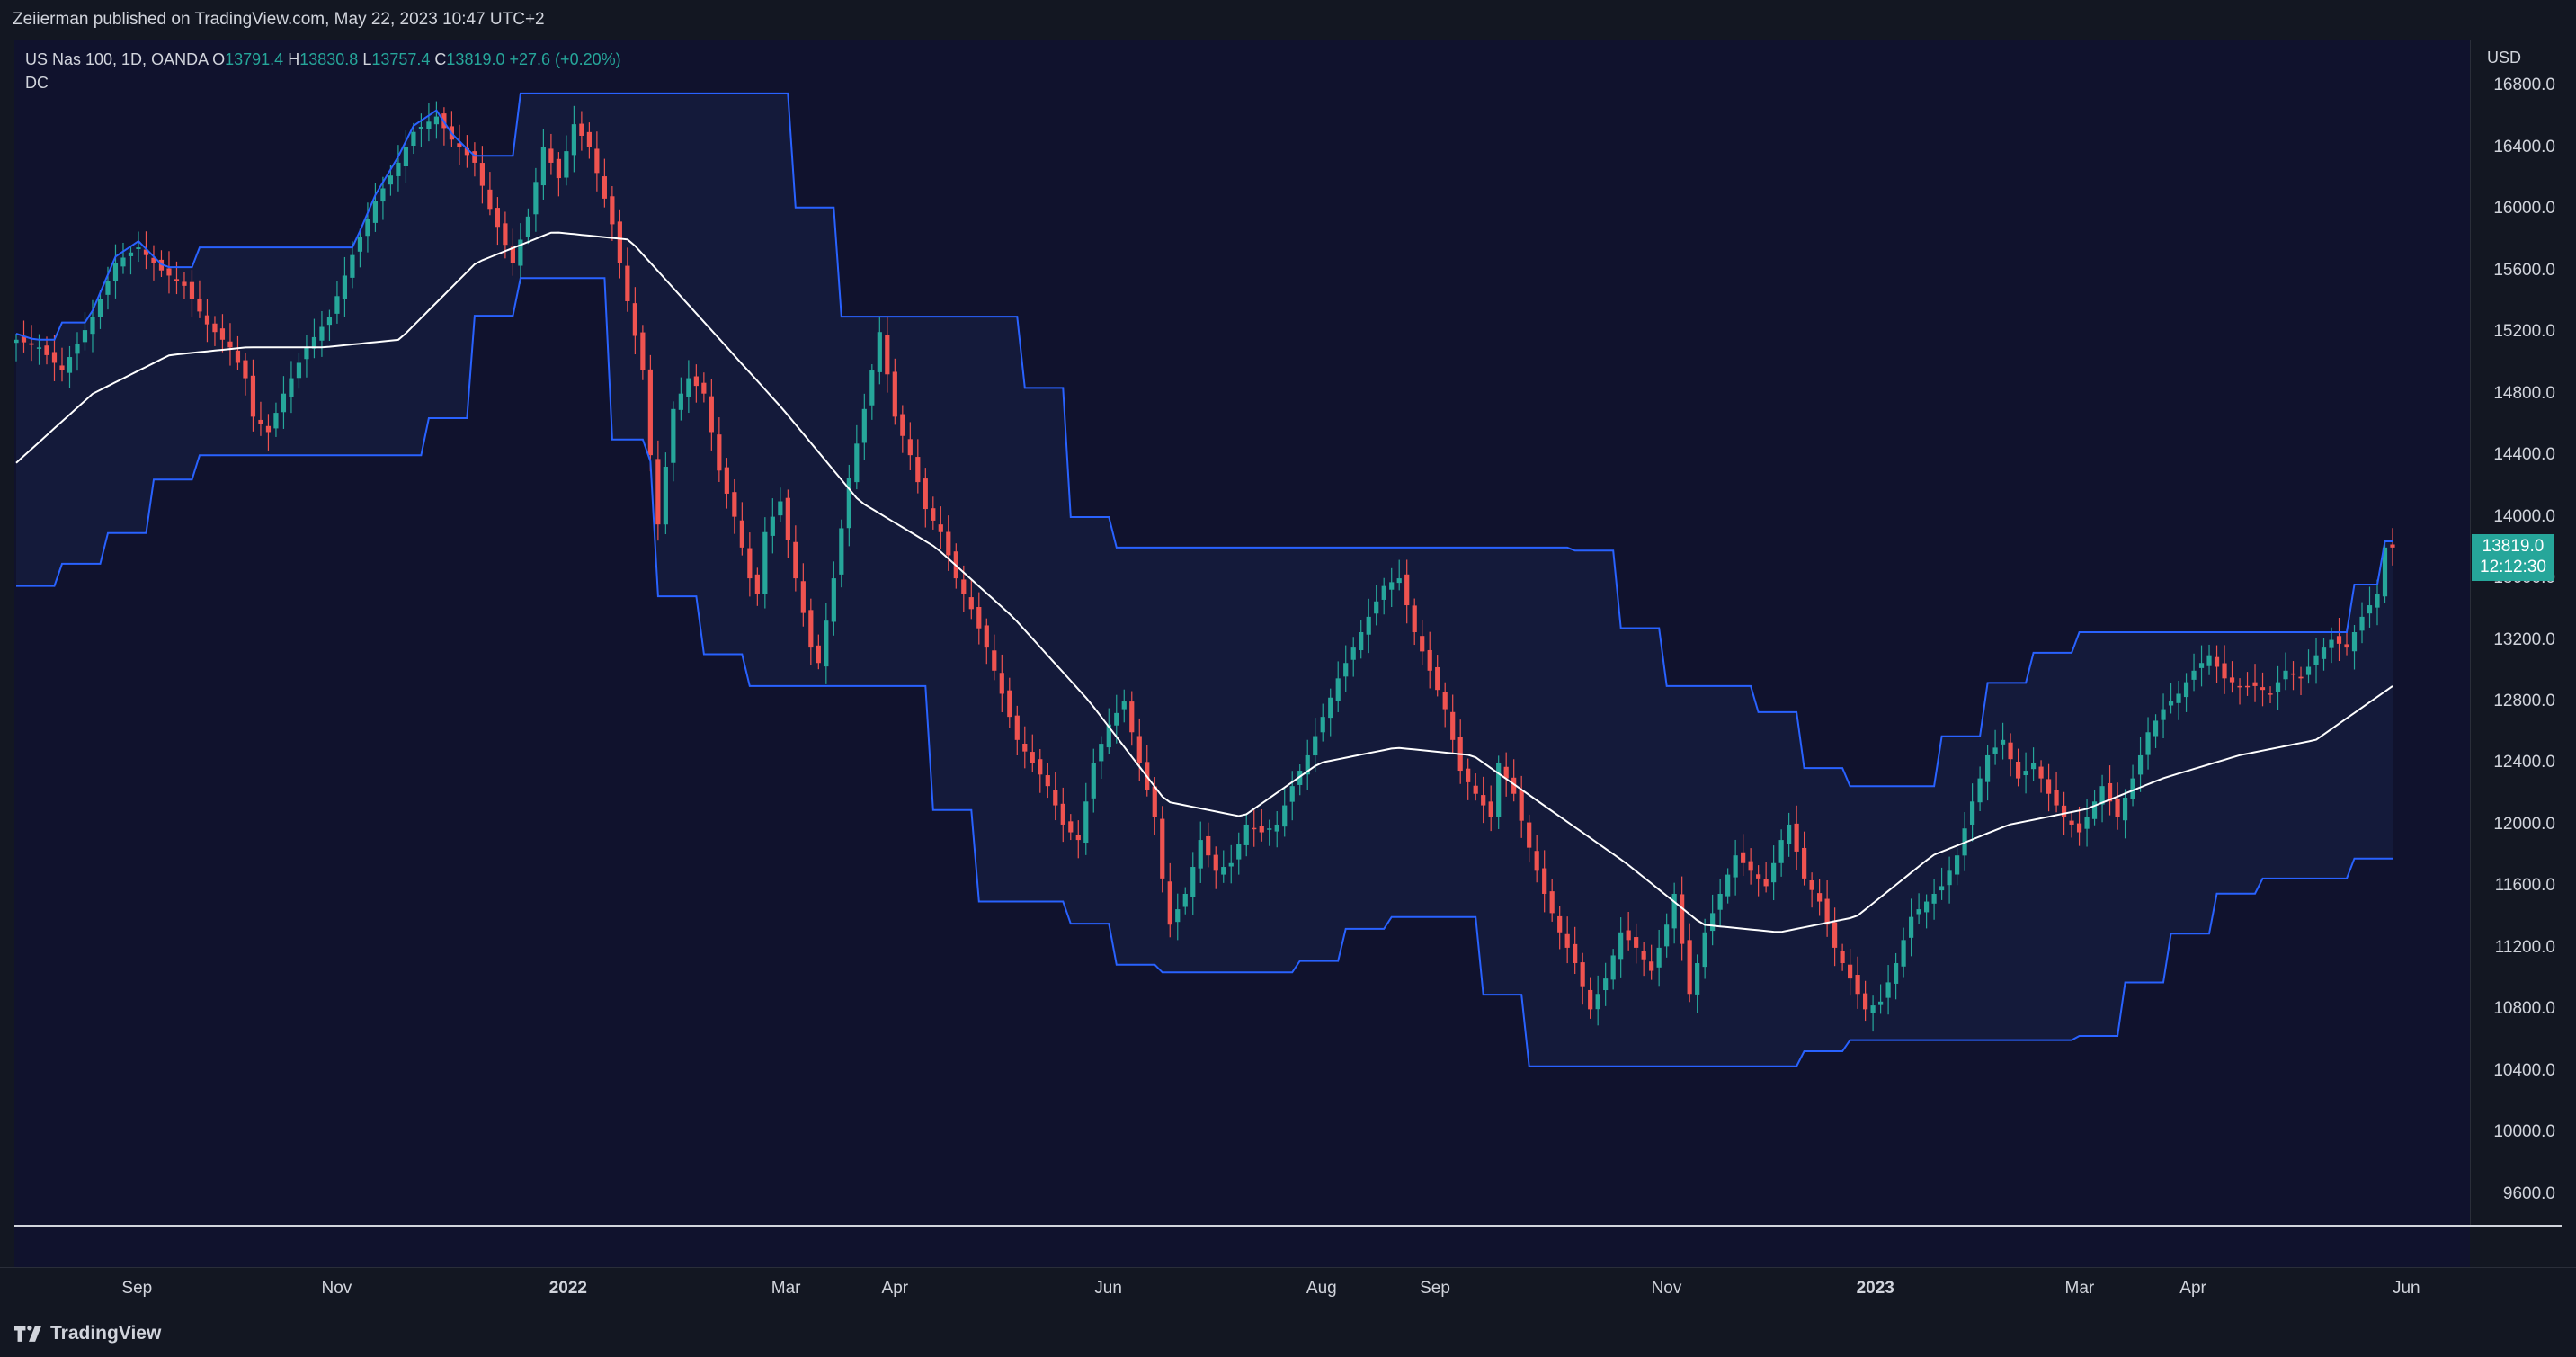 The width and height of the screenshot is (2576, 1357). What do you see at coordinates (2524, 516) in the screenshot?
I see `price-tick-label: 14000.0` at bounding box center [2524, 516].